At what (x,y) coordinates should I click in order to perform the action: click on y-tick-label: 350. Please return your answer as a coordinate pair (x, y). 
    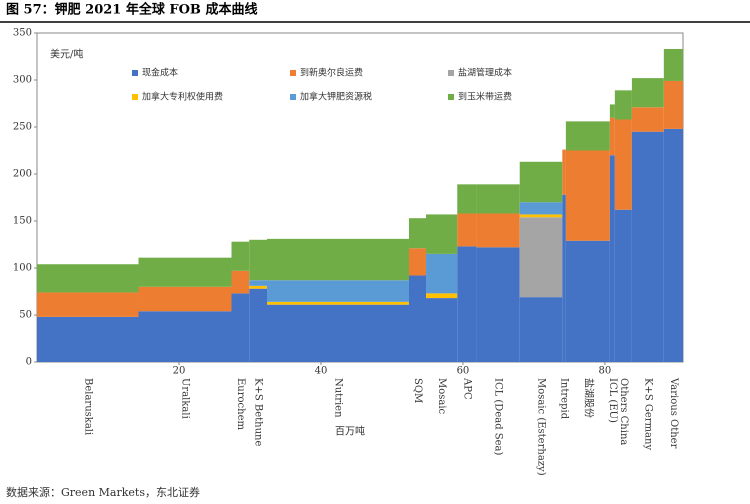
    Looking at the image, I should click on (22, 33).